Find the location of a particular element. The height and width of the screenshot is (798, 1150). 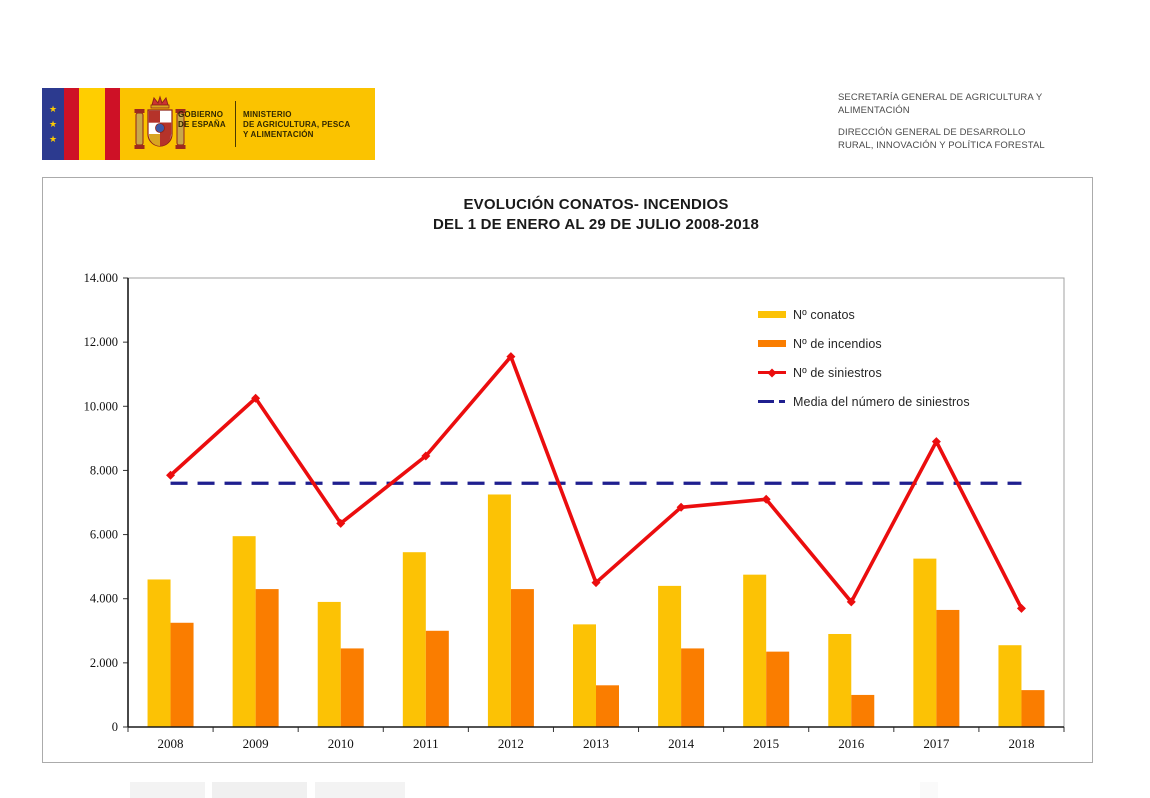

x-tick-label: 2017 is located at coordinates (936, 743).